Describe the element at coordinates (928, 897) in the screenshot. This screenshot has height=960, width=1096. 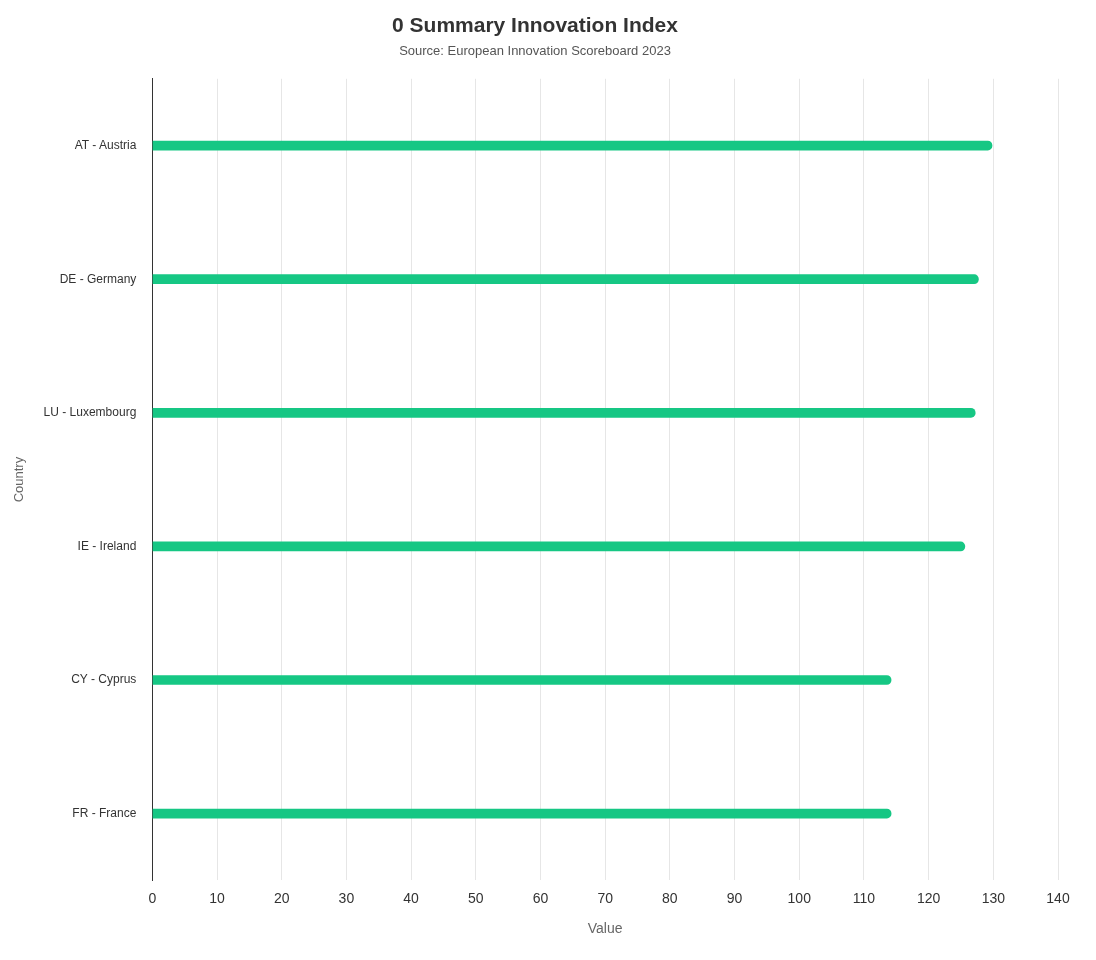
I see `x-tick-label: 120` at that location.